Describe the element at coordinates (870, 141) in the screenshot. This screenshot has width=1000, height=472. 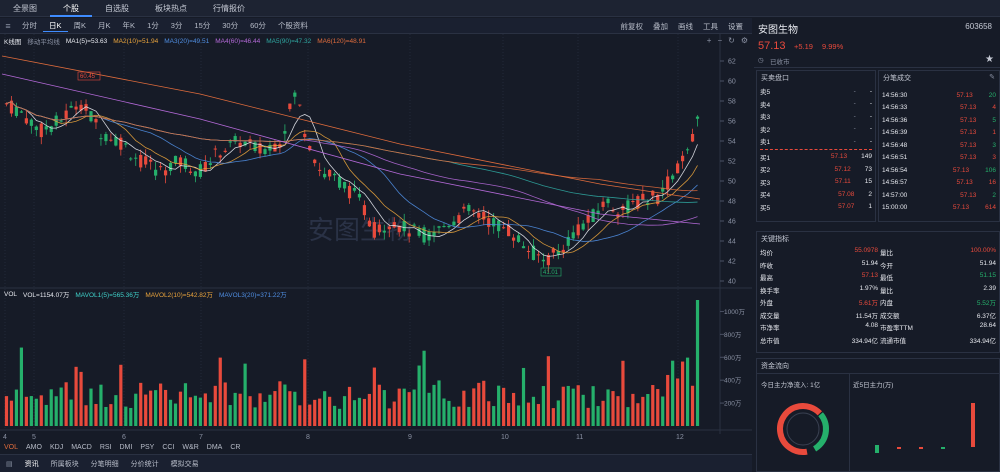
I see `sell-row-4-vol: -` at that location.